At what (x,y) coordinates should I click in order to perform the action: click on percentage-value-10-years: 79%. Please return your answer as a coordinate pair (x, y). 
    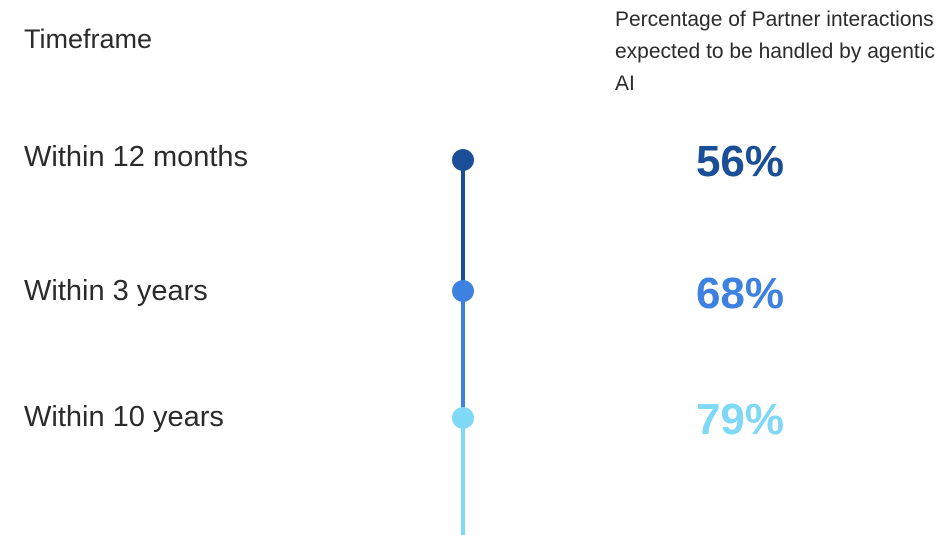
    Looking at the image, I should click on (740, 419).